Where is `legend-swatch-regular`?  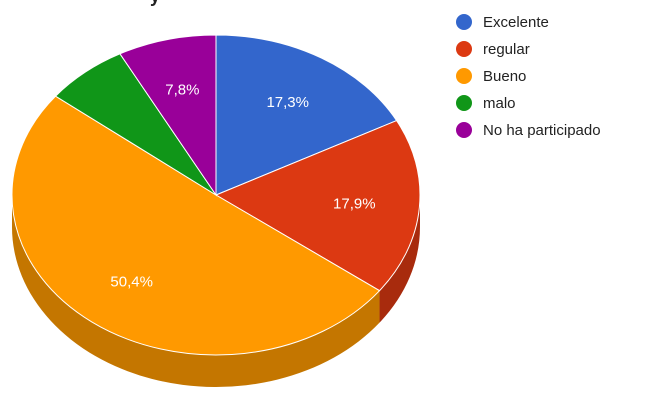 legend-swatch-regular is located at coordinates (464, 49).